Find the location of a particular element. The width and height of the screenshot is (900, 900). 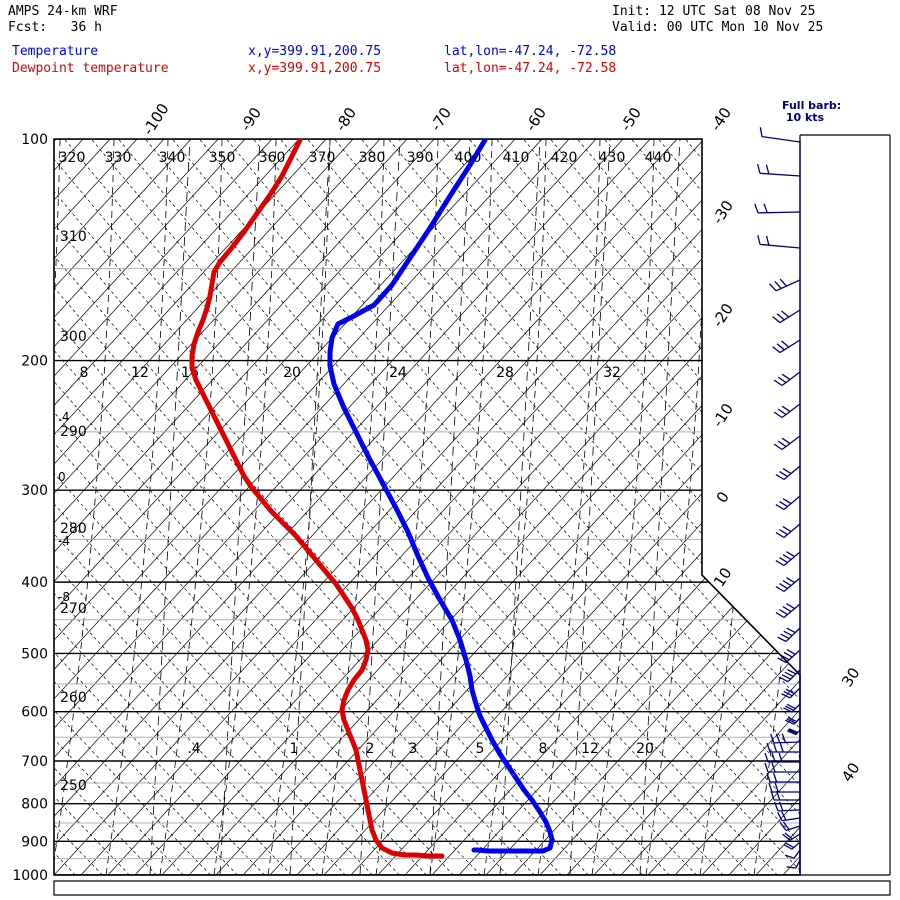

mixing-ratio-label-200: 28 is located at coordinates (505, 373).